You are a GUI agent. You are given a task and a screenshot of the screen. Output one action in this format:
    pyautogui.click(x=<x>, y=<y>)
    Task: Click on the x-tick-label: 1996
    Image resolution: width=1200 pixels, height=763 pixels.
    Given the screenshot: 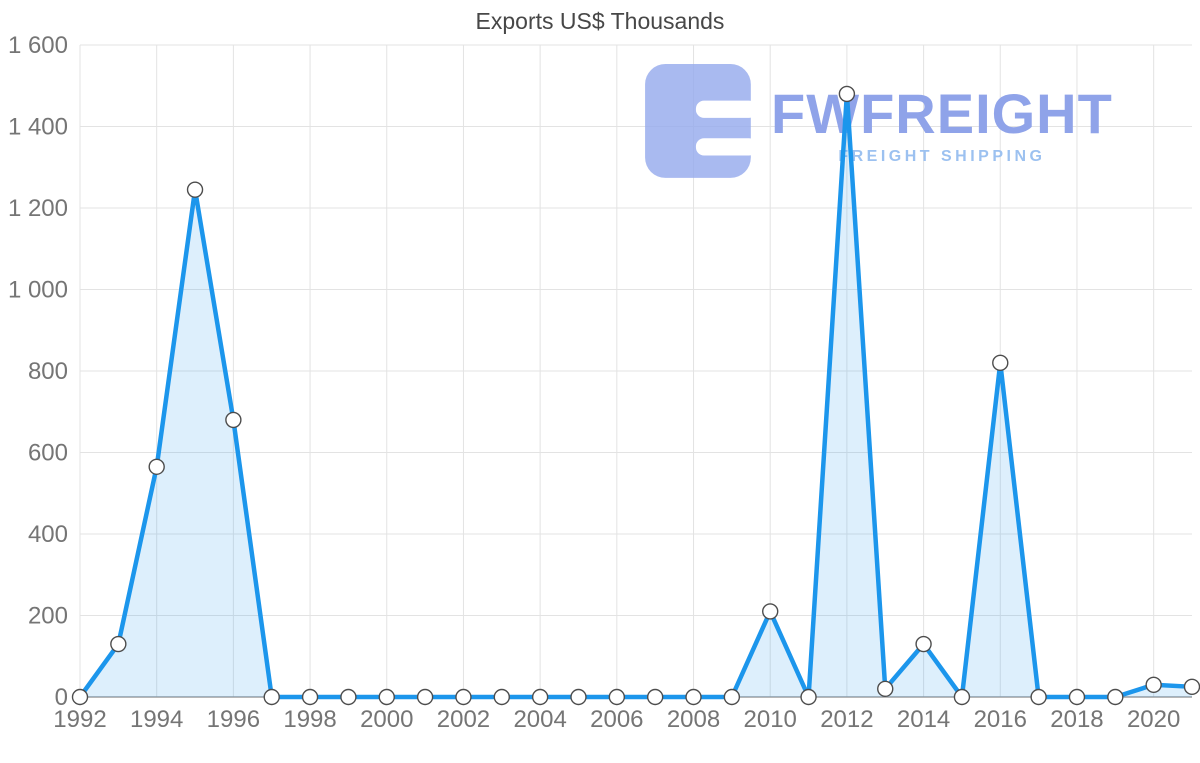 What is the action you would take?
    pyautogui.click(x=233, y=719)
    